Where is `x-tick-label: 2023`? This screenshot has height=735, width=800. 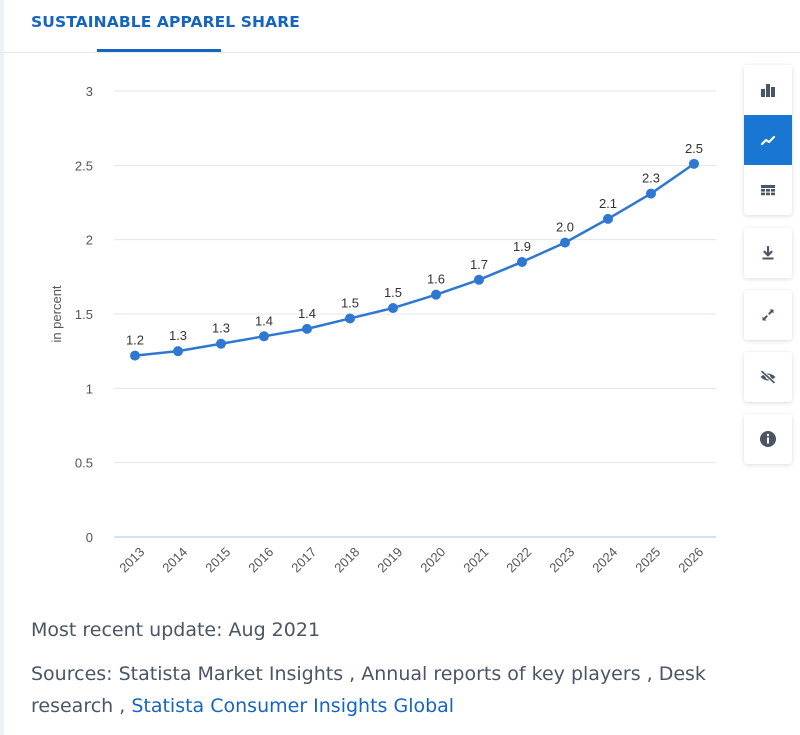 x-tick-label: 2023 is located at coordinates (561, 559).